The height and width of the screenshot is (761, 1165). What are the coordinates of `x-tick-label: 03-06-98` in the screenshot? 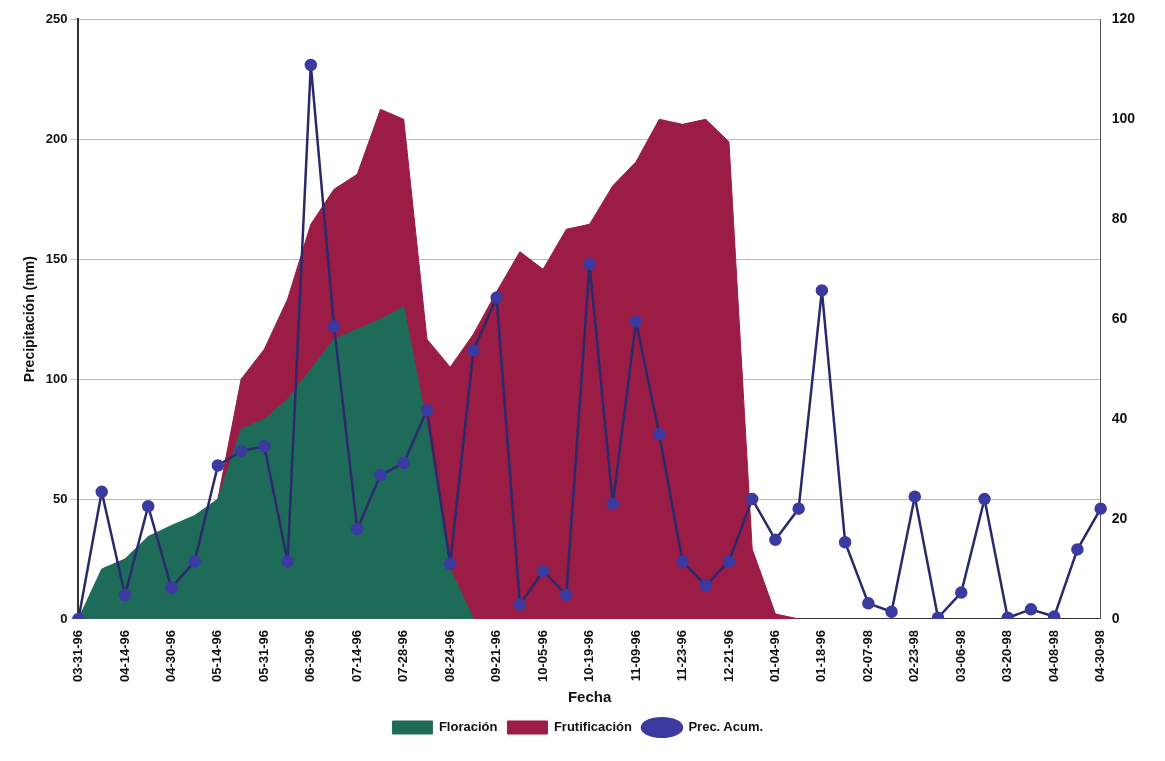 It's located at (960, 656).